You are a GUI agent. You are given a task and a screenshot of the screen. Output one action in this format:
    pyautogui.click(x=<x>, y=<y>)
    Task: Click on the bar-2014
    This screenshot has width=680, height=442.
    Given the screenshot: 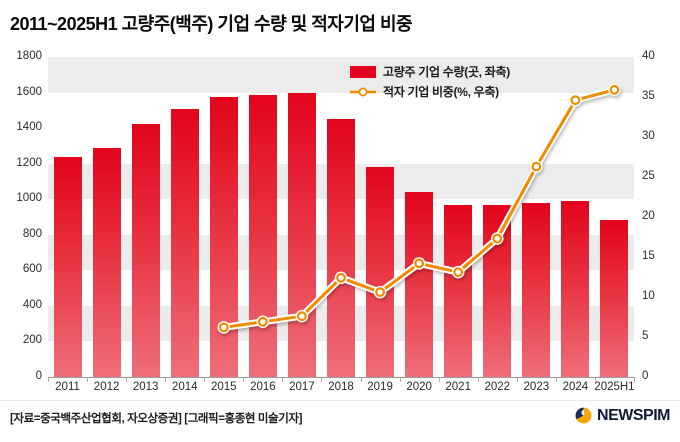 What is the action you would take?
    pyautogui.click(x=184, y=243)
    